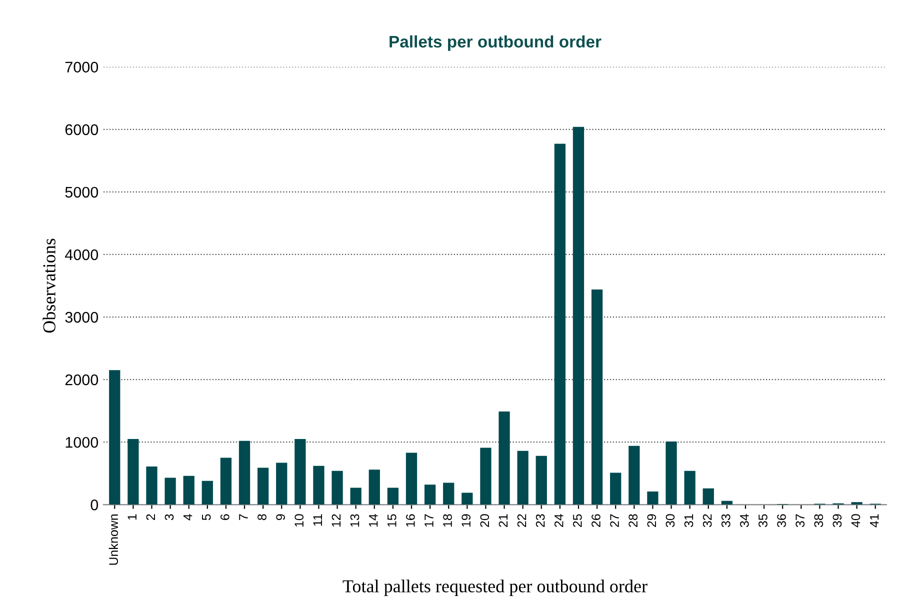 This screenshot has width=900, height=608. Describe the element at coordinates (113, 539) in the screenshot. I see `x-tick-label: Unknown` at that location.